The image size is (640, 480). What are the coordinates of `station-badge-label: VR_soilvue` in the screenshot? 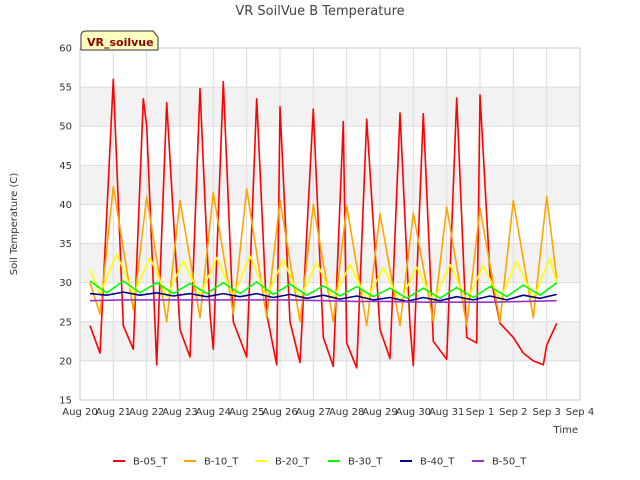 It's located at (120, 42).